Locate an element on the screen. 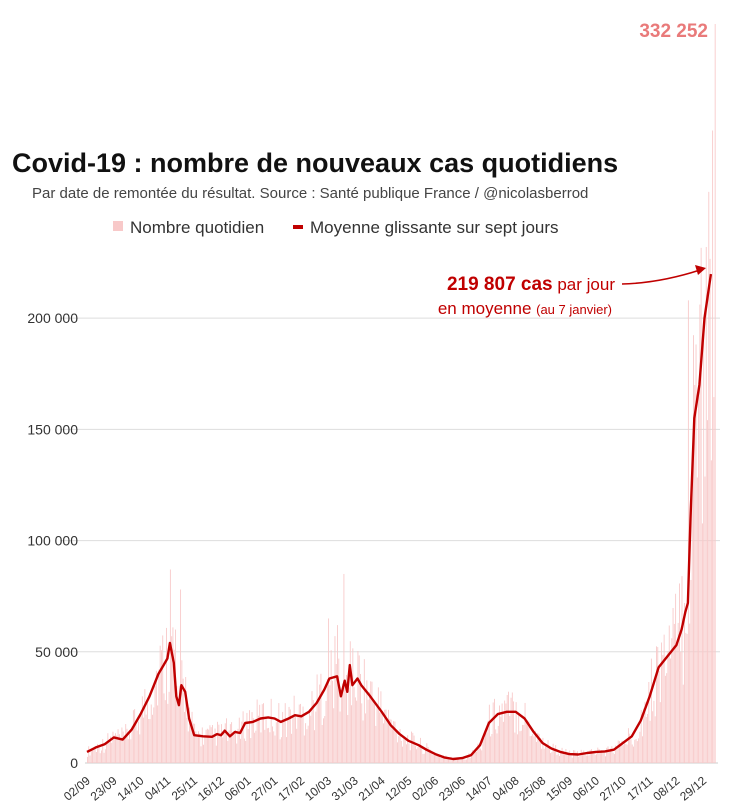  x-tick-label: 21/04 is located at coordinates (372, 788).